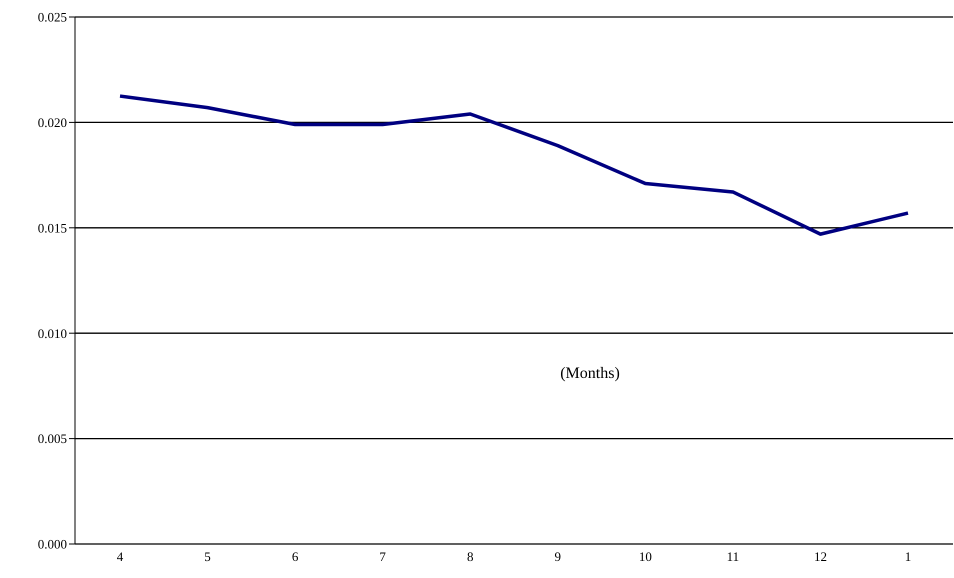  What do you see at coordinates (207, 556) in the screenshot?
I see `x-tick-label: 5` at bounding box center [207, 556].